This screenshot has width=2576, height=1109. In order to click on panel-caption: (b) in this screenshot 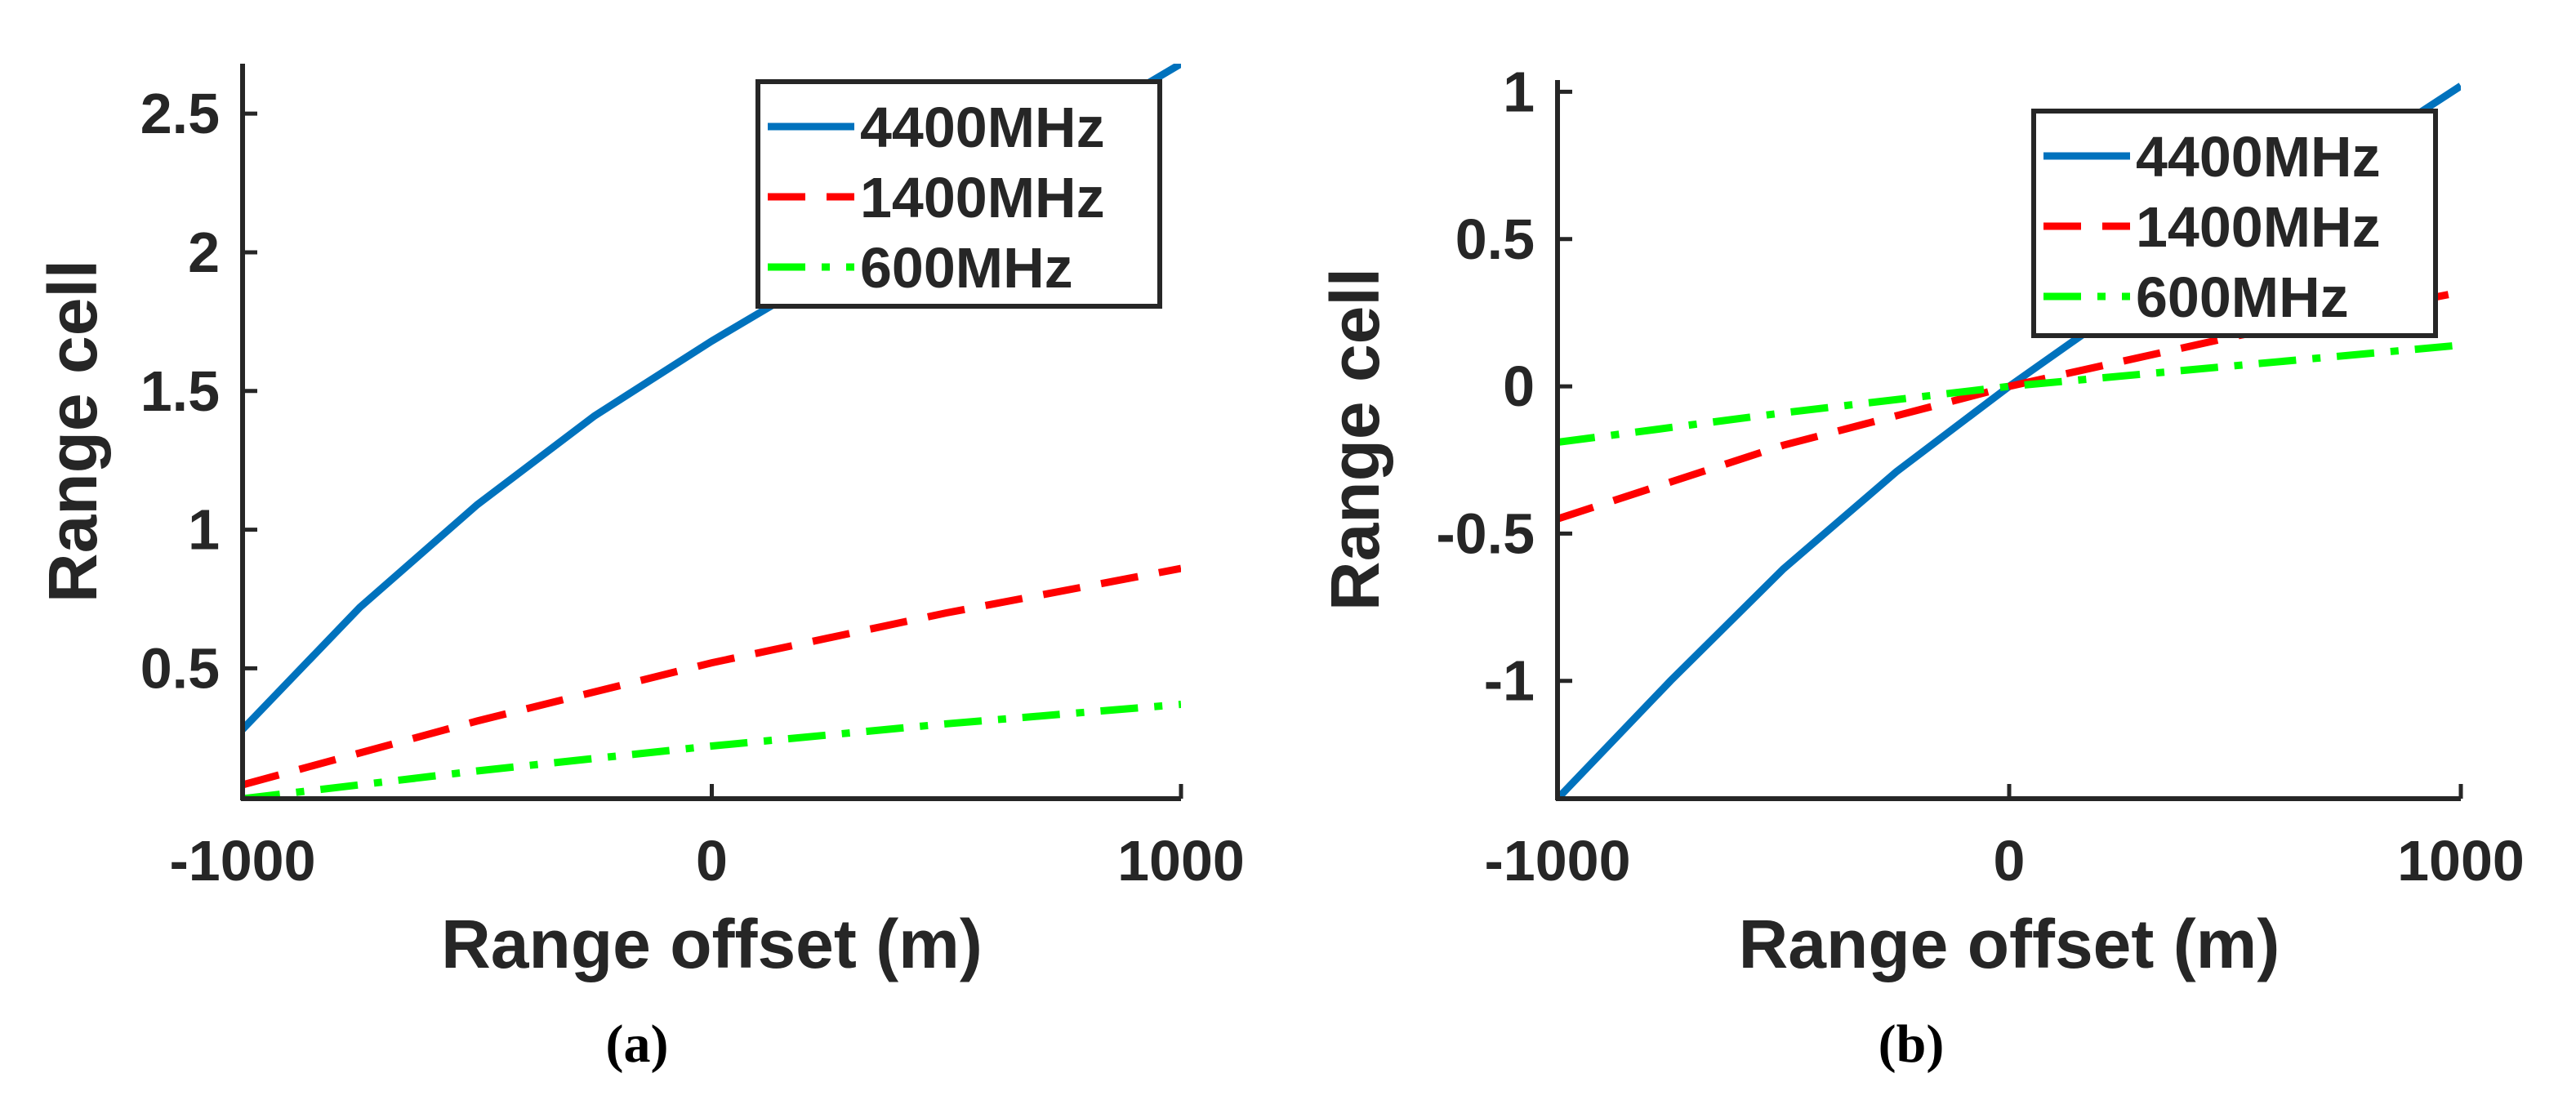, I will do `click(1912, 1044)`.